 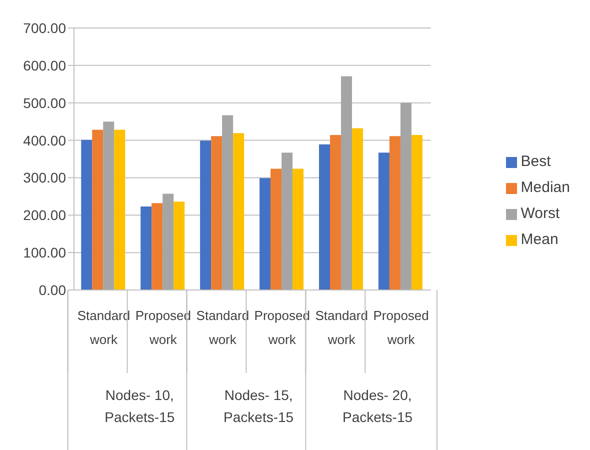 What do you see at coordinates (44, 178) in the screenshot?
I see `y-tick-label: 300.00` at bounding box center [44, 178].